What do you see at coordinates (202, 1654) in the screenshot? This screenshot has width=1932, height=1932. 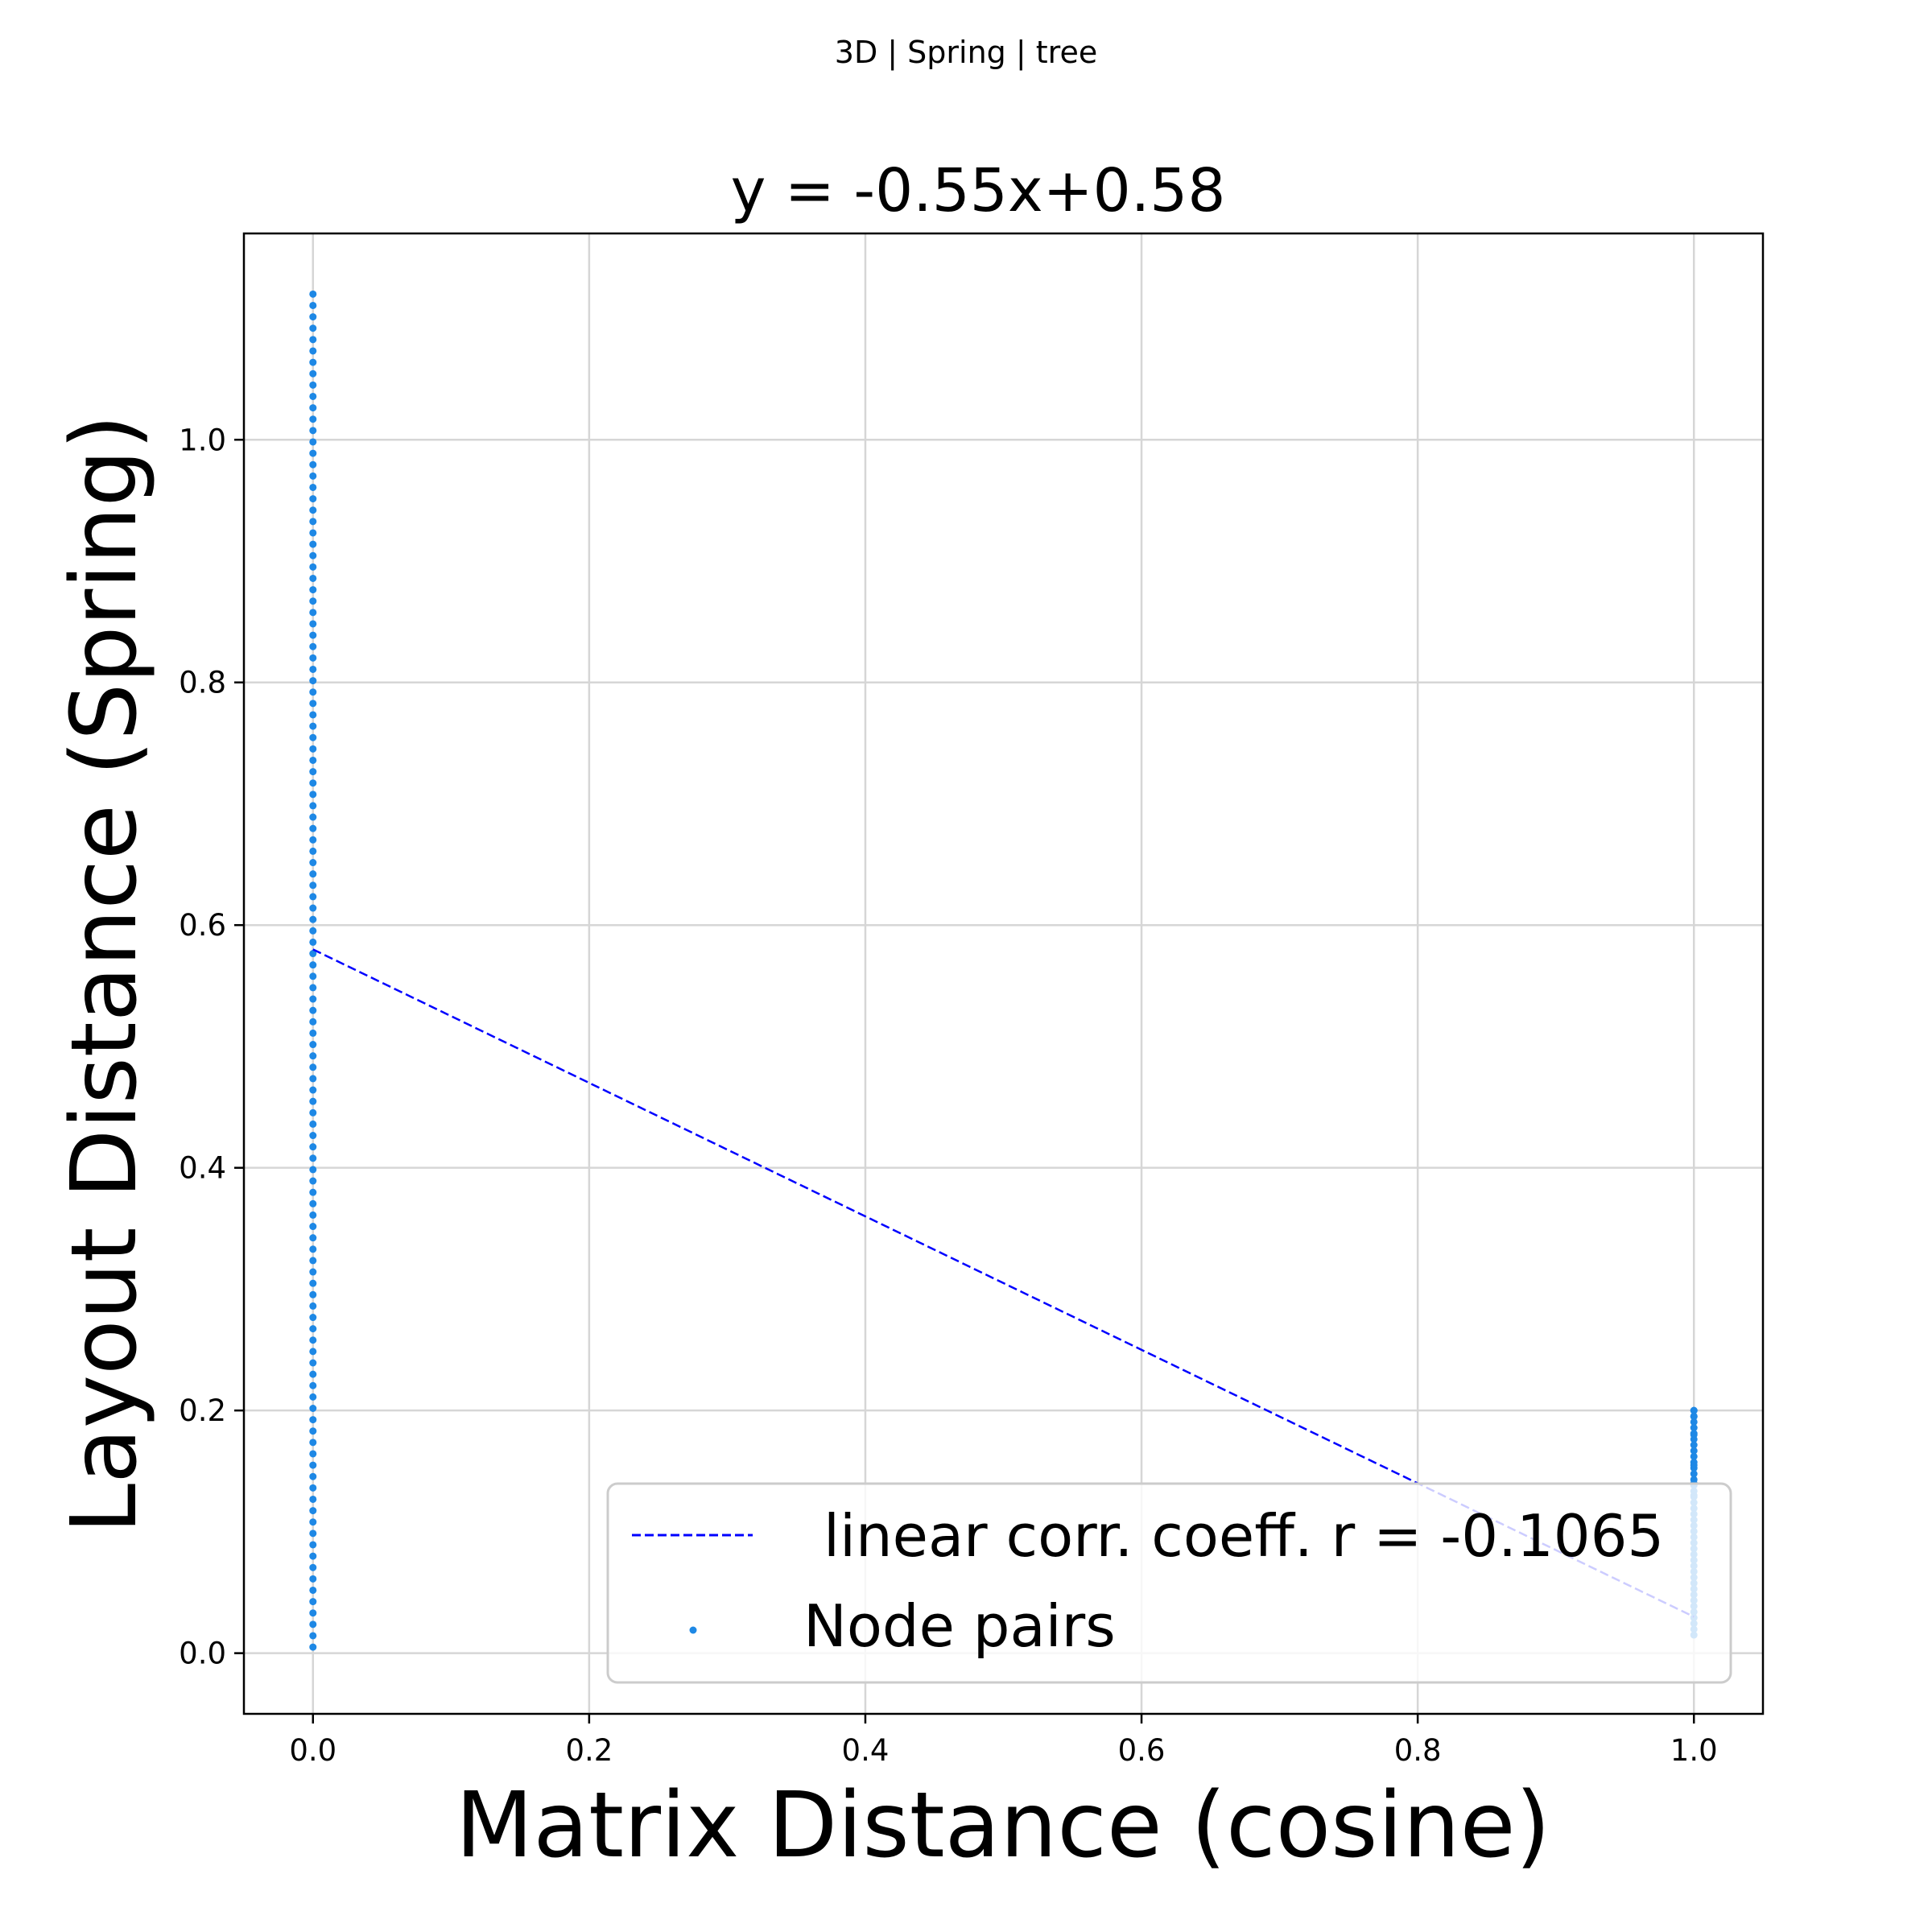 I see `y-tick-label: 0.0` at bounding box center [202, 1654].